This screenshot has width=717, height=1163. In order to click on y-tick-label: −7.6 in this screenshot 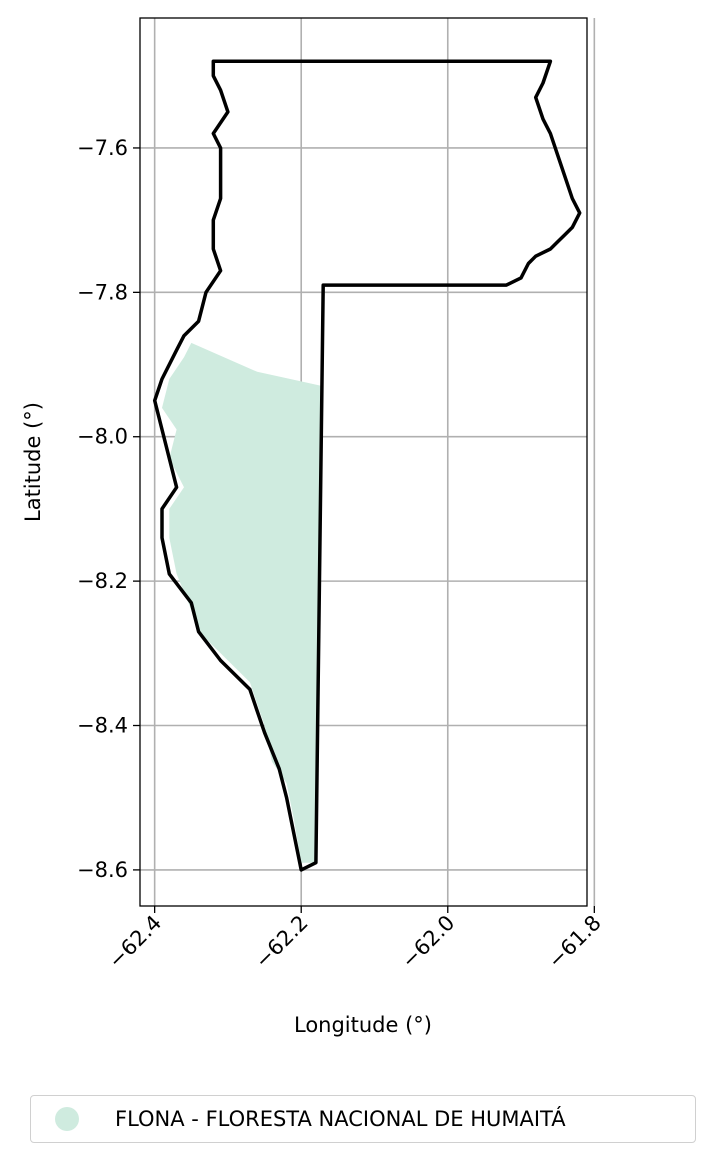, I will do `click(102, 148)`.